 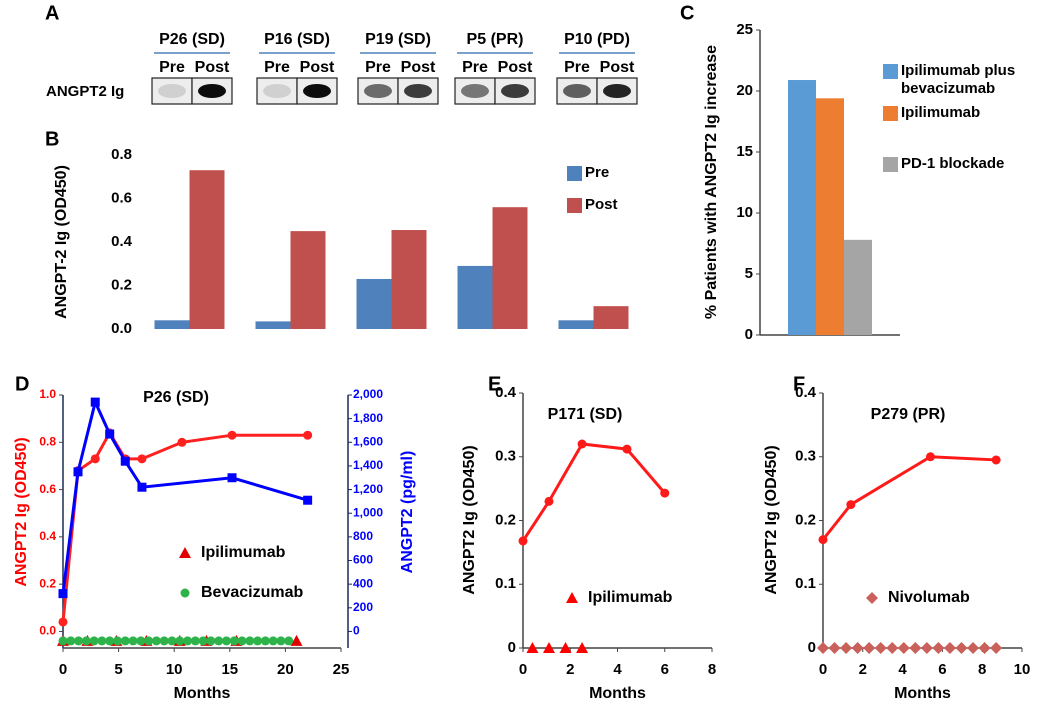 What do you see at coordinates (407, 512) in the screenshot?
I see `y2-axis-label: ANGPT2 (pg/ml)` at bounding box center [407, 512].